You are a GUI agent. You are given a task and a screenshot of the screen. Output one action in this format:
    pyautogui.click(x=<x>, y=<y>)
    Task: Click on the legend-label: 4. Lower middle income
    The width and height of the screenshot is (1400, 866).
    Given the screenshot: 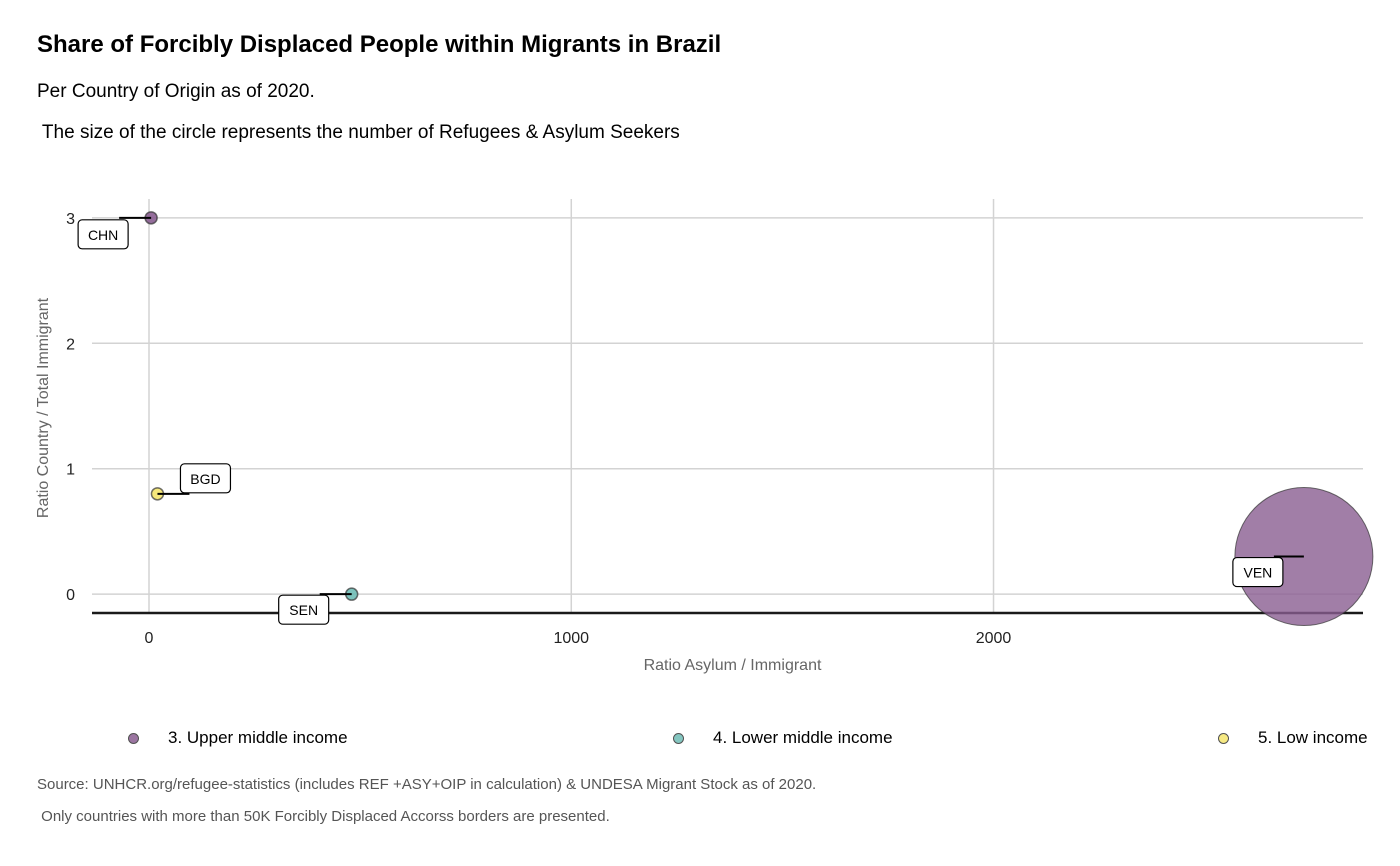 What is the action you would take?
    pyautogui.click(x=803, y=737)
    